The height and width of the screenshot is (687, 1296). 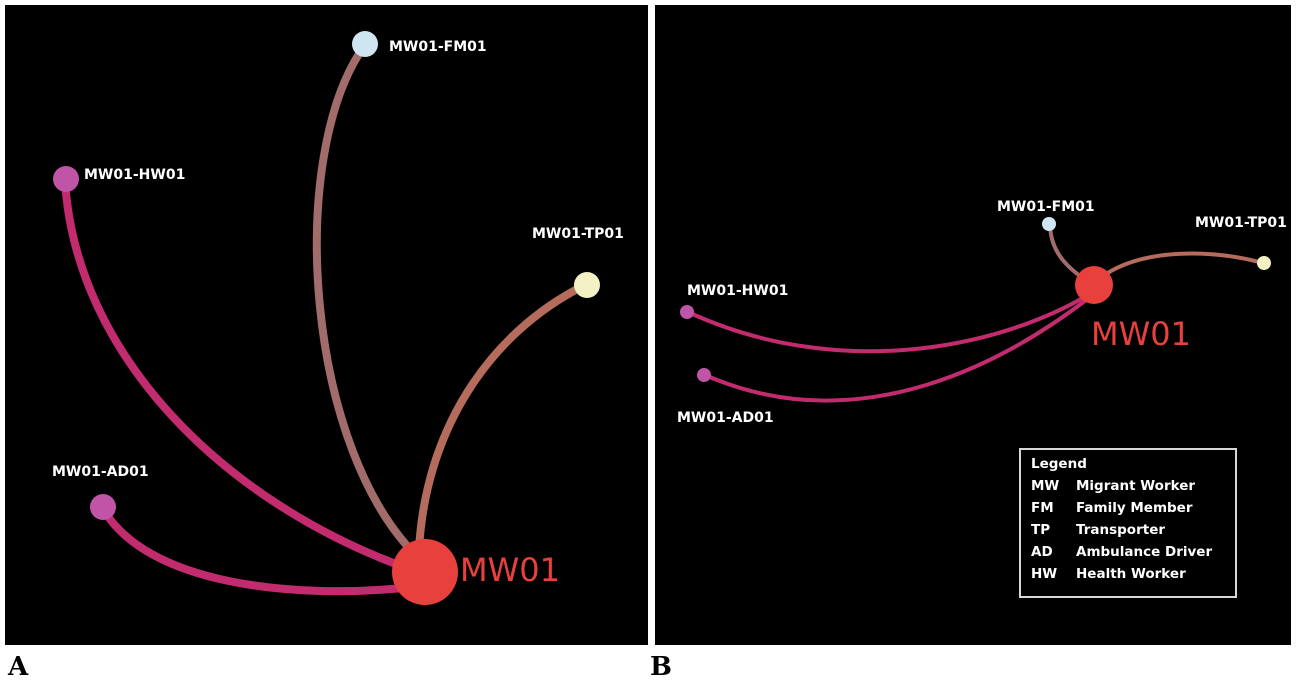 I want to click on legend-abbr: TP, so click(x=1041, y=530).